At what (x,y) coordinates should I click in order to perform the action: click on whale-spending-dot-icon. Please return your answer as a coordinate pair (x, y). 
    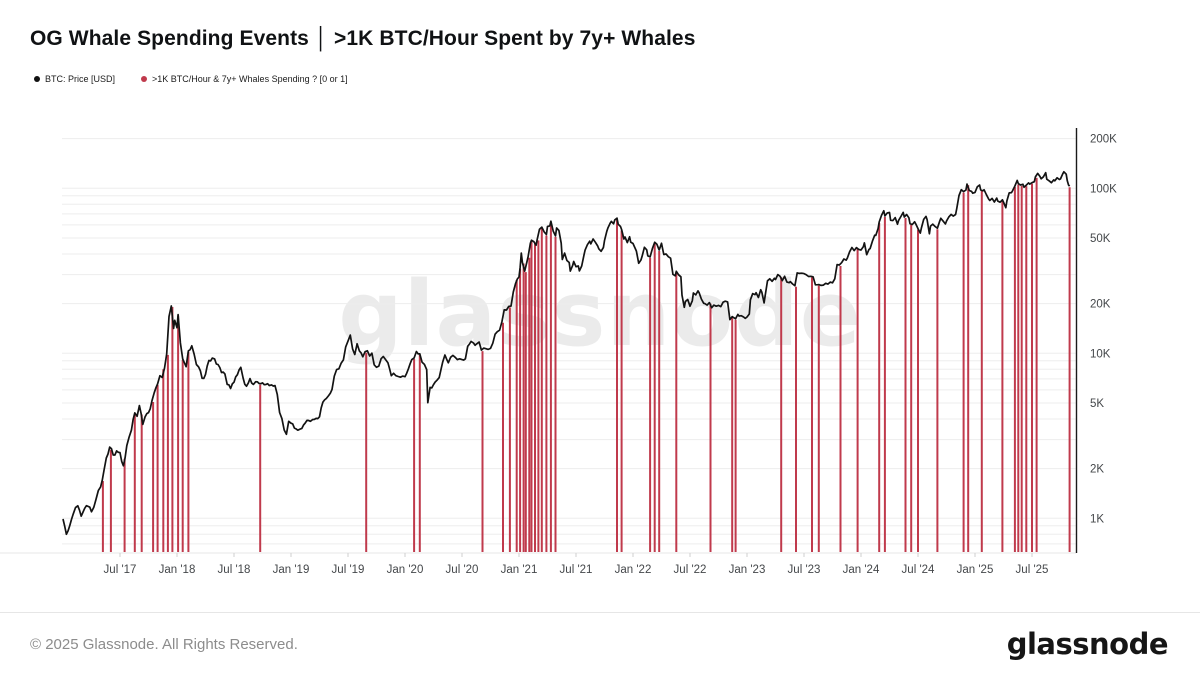
    Looking at the image, I should click on (144, 79).